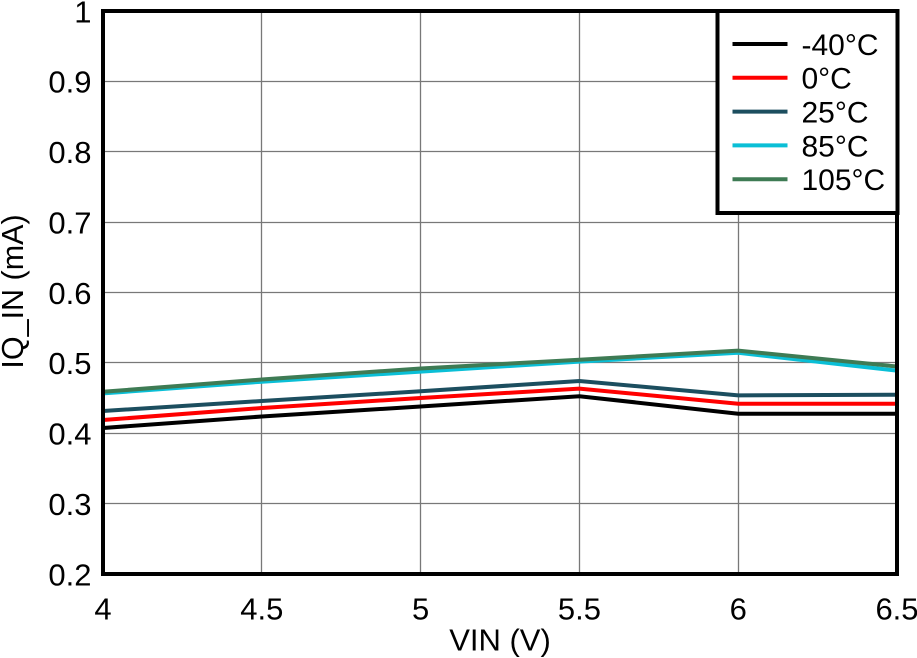  I want to click on svg-text: 5, so click(420, 609).